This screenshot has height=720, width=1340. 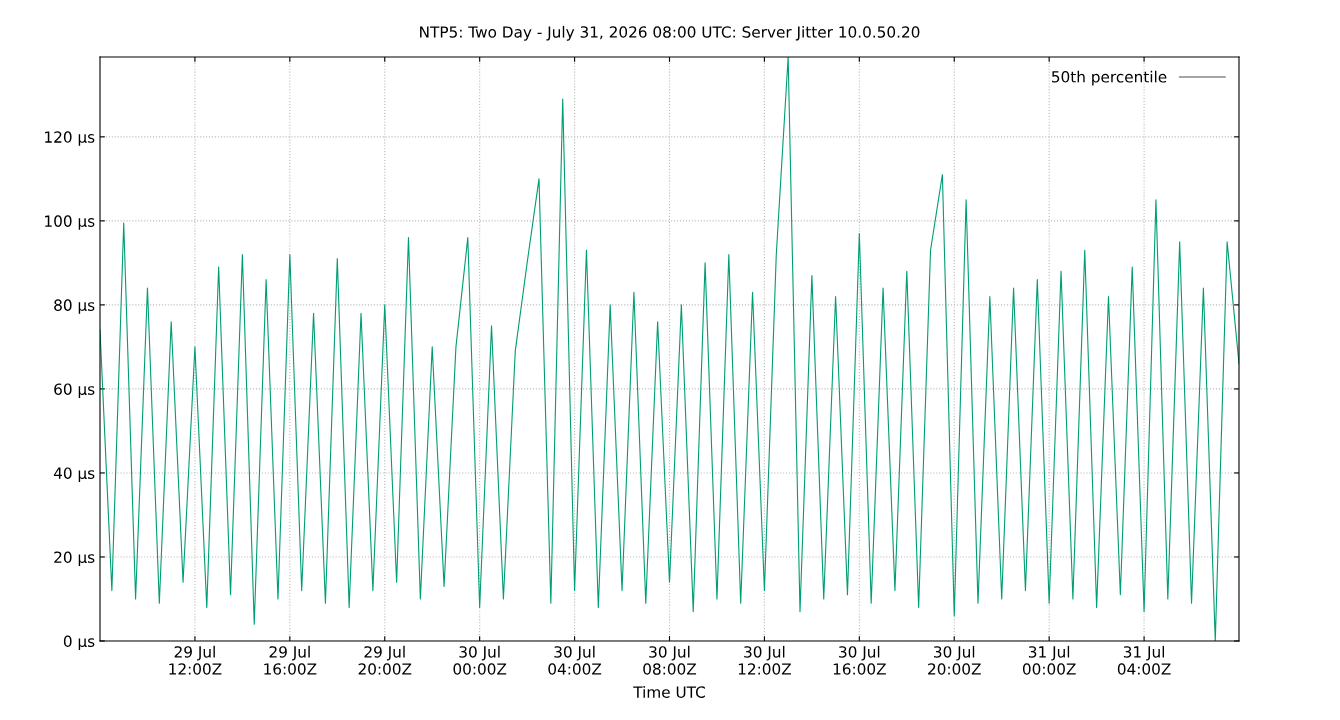 What do you see at coordinates (764, 660) in the screenshot?
I see `x-tick-label: 30 Jul 12:00Z` at bounding box center [764, 660].